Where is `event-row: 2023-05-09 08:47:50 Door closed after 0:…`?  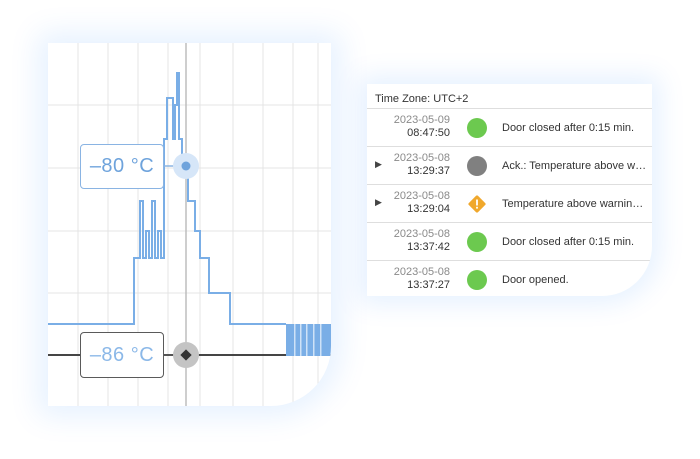 event-row: 2023-05-09 08:47:50 Door closed after 0:… is located at coordinates (509, 127).